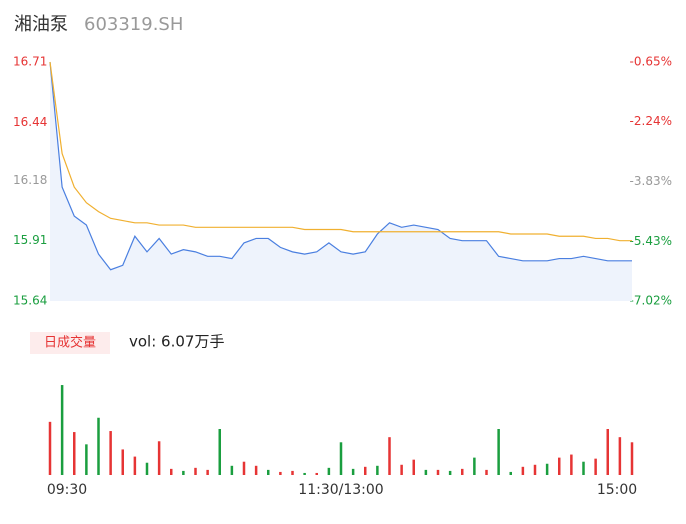  What do you see at coordinates (340, 490) in the screenshot?
I see `x-tick-label: 11:30/13:00` at bounding box center [340, 490].